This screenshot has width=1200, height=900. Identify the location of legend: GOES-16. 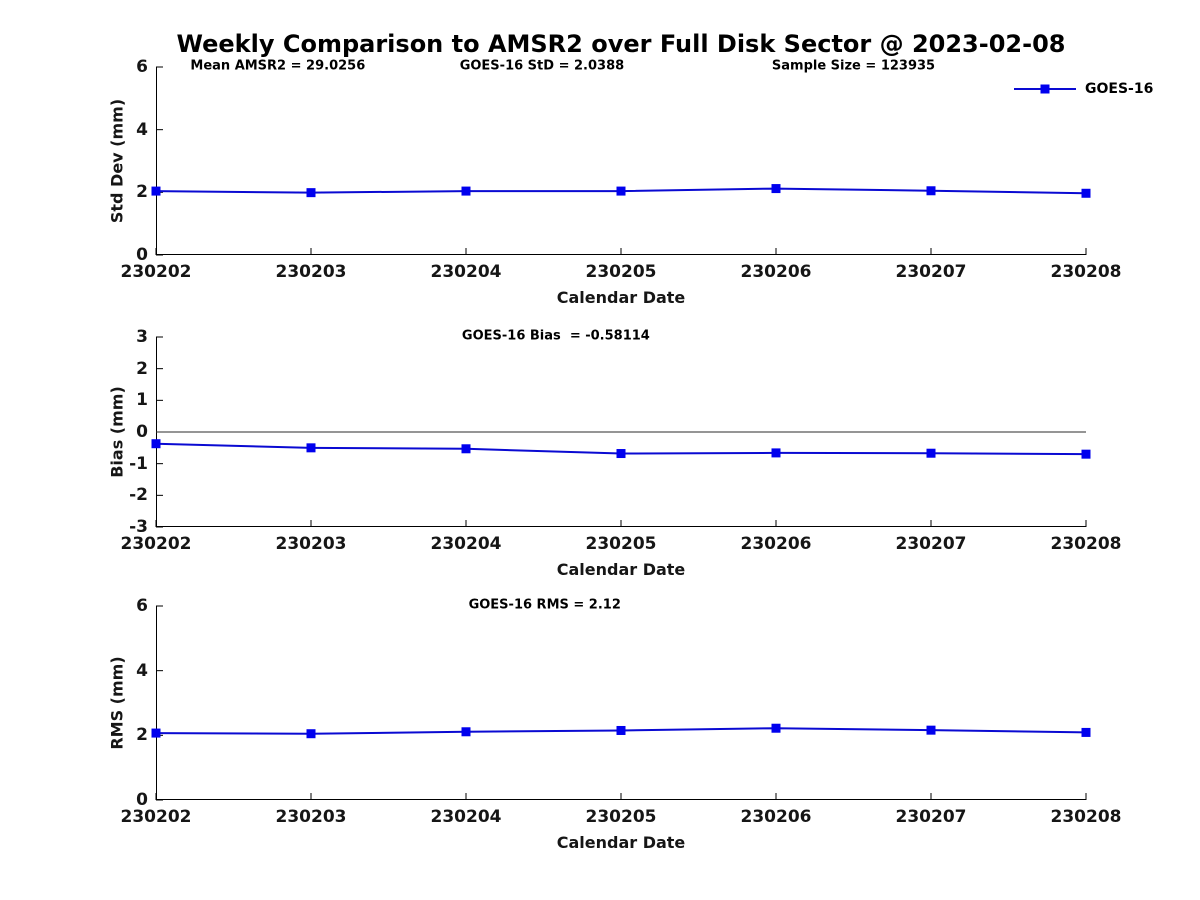
(1083, 89).